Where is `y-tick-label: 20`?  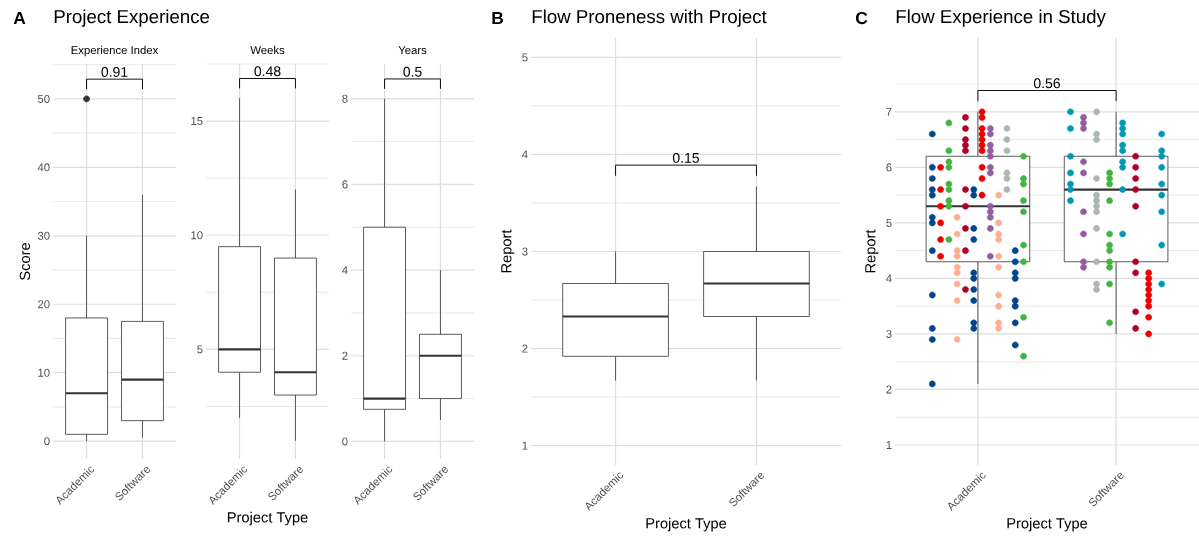 y-tick-label: 20 is located at coordinates (44, 304).